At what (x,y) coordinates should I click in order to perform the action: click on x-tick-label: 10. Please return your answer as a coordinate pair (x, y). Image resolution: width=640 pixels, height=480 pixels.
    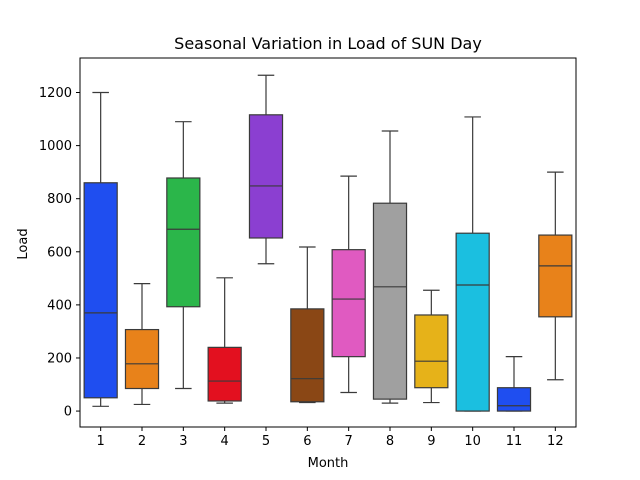
    Looking at the image, I should click on (472, 441).